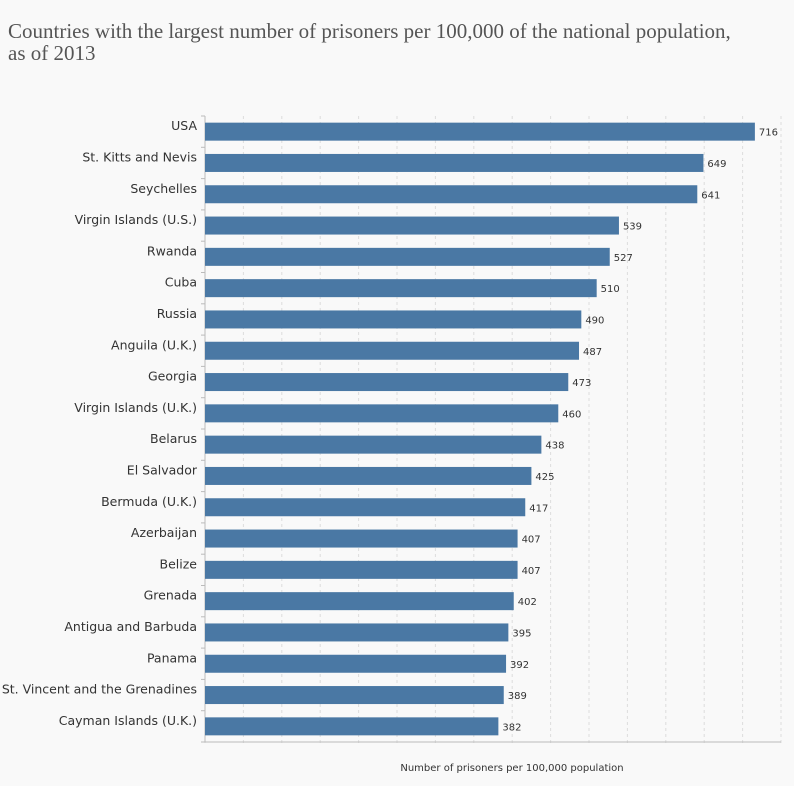 The width and height of the screenshot is (794, 786). Describe the element at coordinates (581, 383) in the screenshot. I see `value-label: 473` at that location.